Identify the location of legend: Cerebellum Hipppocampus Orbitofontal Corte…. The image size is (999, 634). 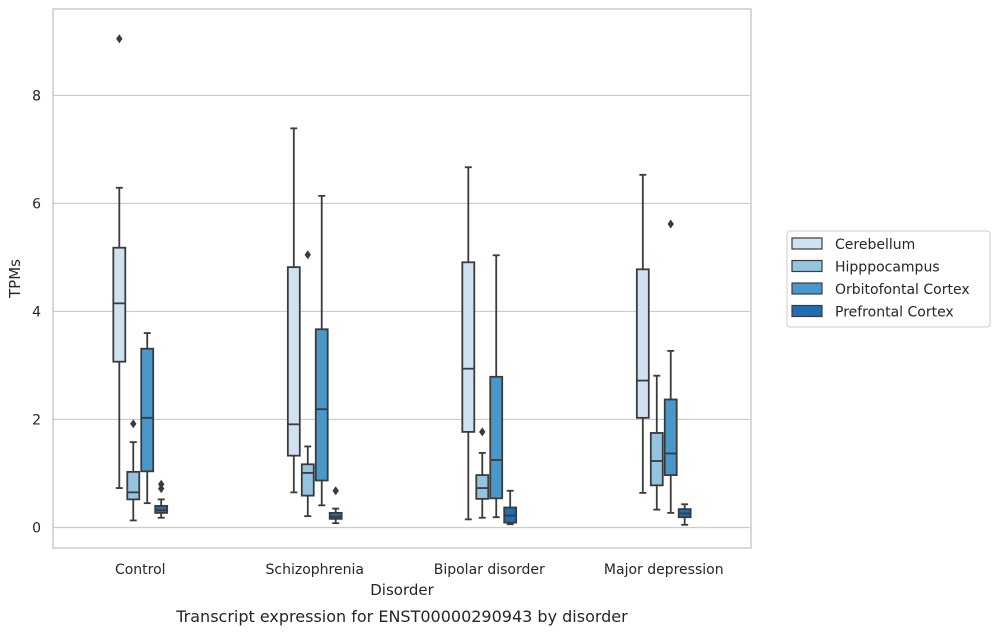
(888, 279).